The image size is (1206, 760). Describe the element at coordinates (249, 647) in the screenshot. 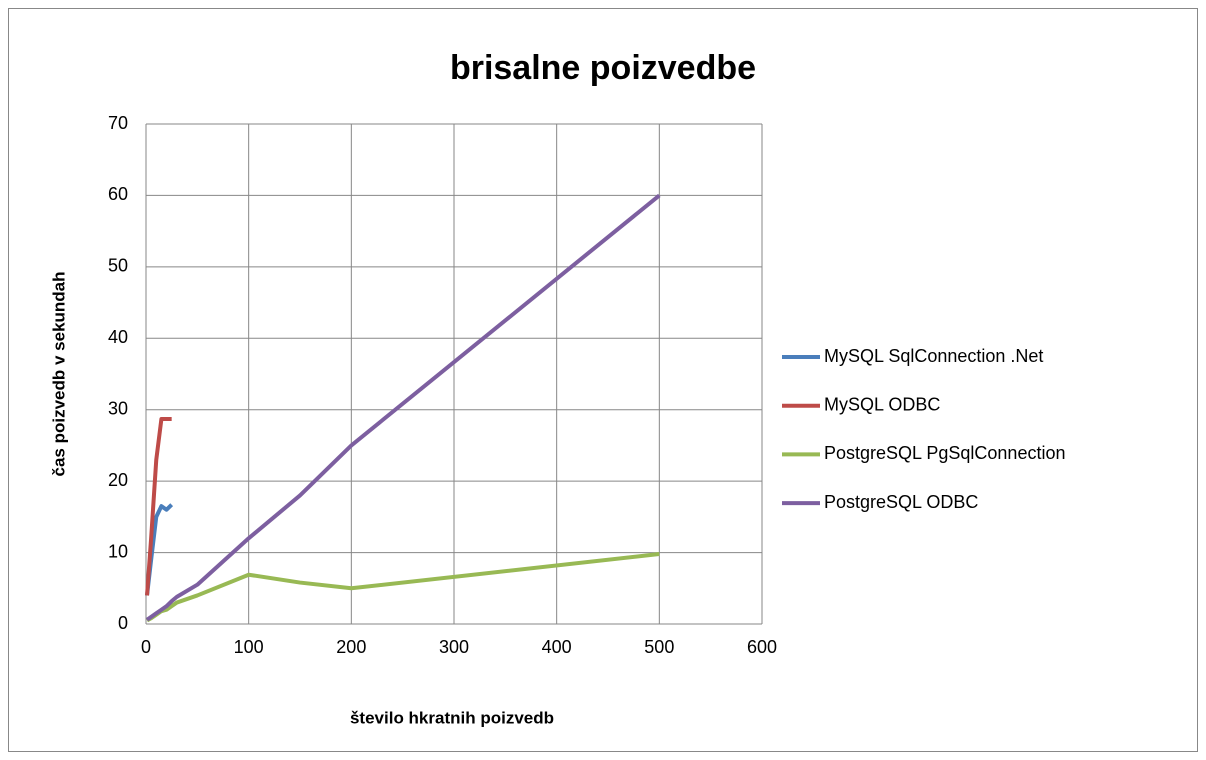

I see `x-tick-label: 100` at that location.